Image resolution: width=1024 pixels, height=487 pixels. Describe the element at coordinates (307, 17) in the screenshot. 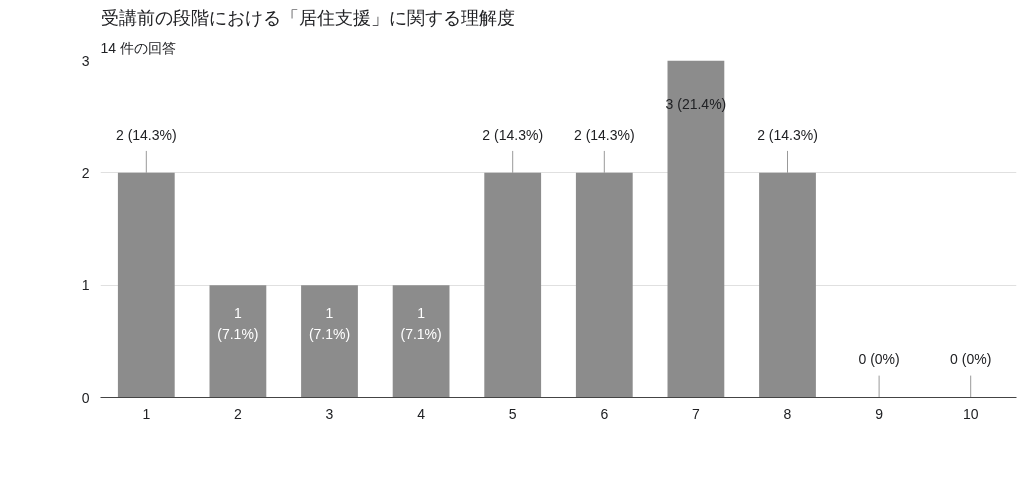

I see `chart-title: 受講前の段階における「居住支援」に関する理解度` at that location.